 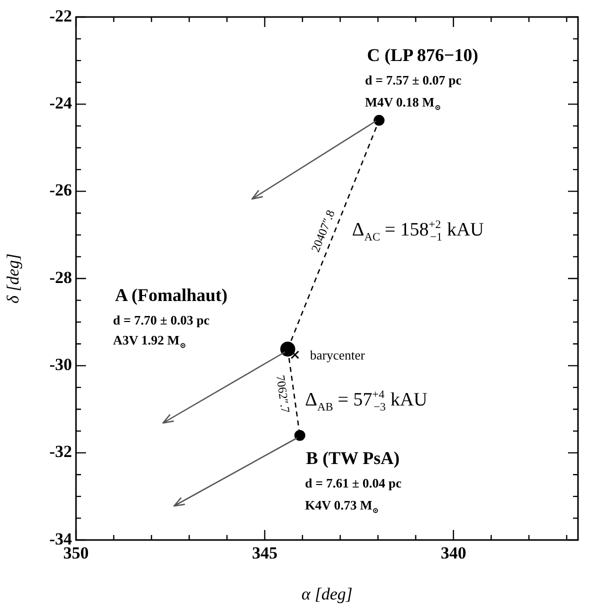 I want to click on x-axis-title: α [deg], so click(x=327, y=594).